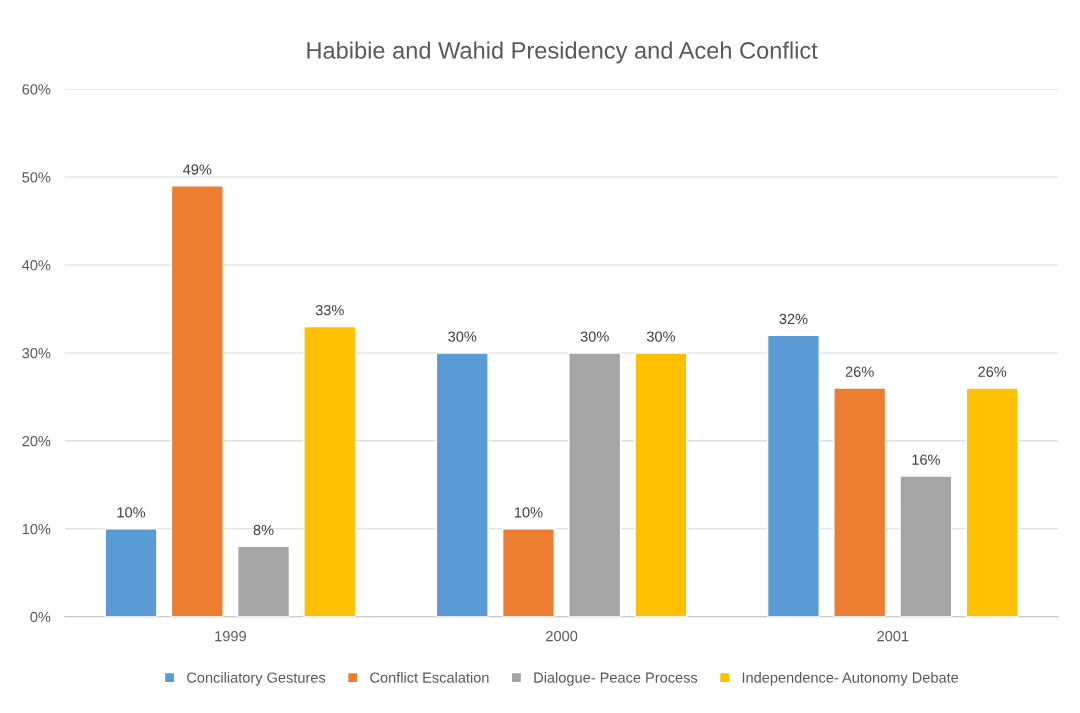  I want to click on data-label: 16%, so click(926, 459).